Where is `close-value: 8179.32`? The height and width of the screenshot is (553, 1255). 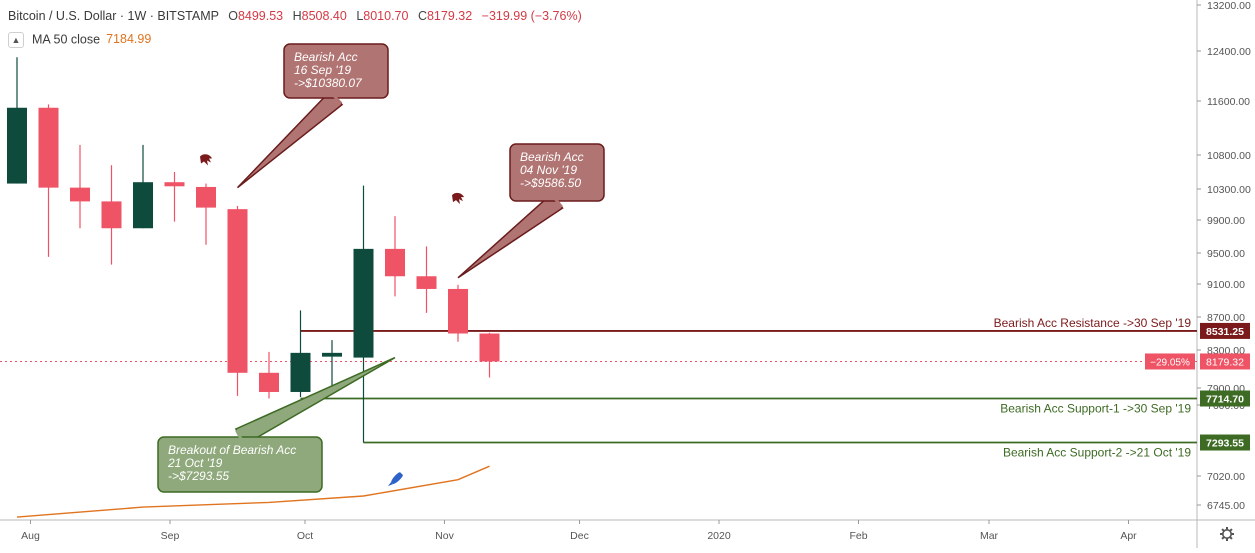 close-value: 8179.32 is located at coordinates (449, 16).